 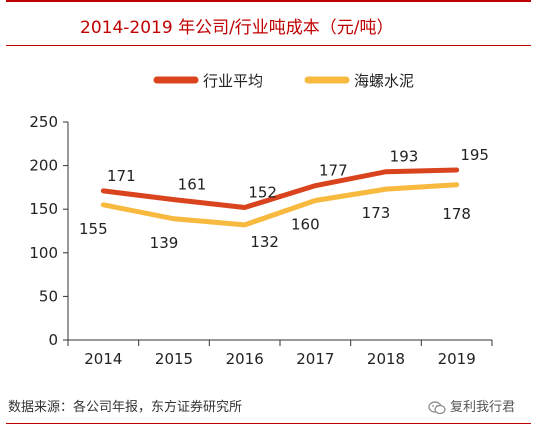 I want to click on chart-title: 2014-2019 年公司/行业吨成本（元/吨）, so click(x=237, y=28).